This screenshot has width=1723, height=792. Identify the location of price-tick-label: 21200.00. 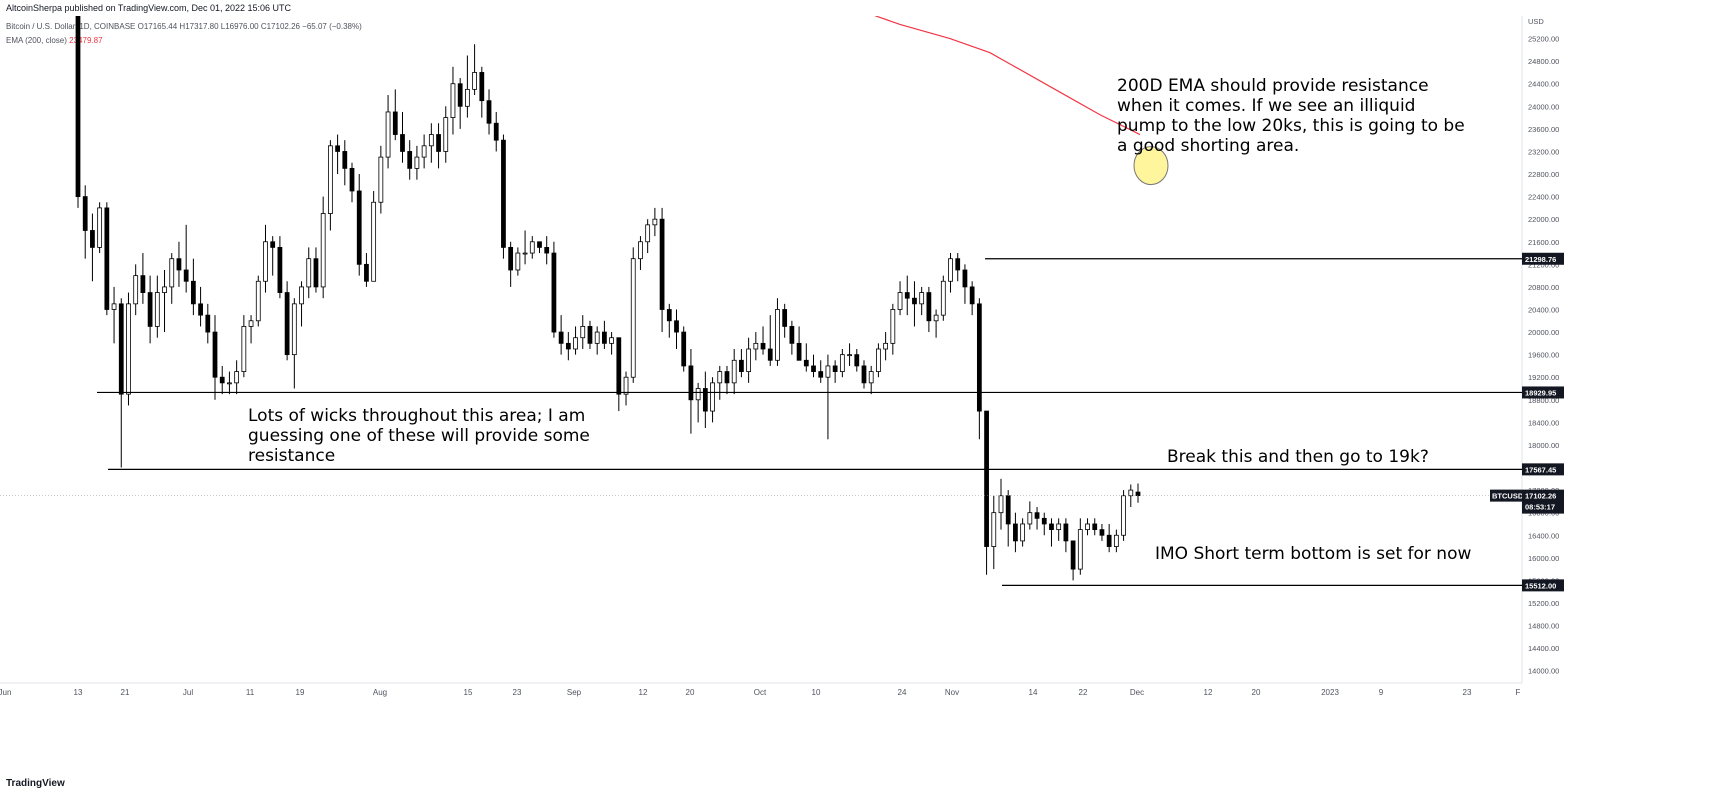
(1543, 264).